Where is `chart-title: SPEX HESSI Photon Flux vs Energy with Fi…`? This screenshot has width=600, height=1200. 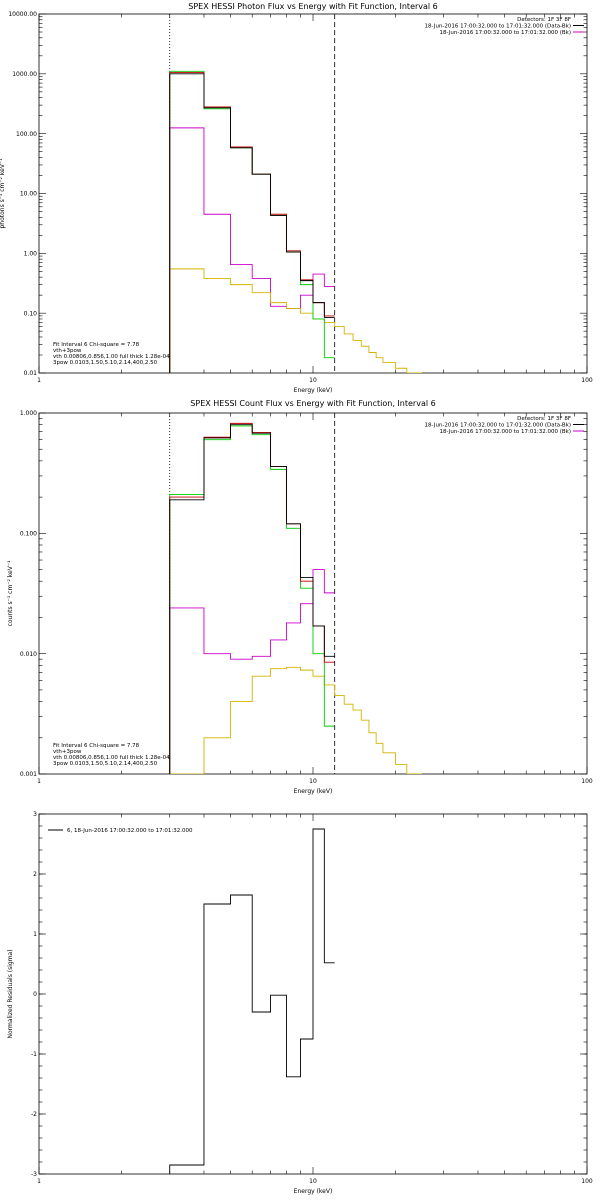
chart-title: SPEX HESSI Photon Flux vs Energy with Fi… is located at coordinates (313, 6).